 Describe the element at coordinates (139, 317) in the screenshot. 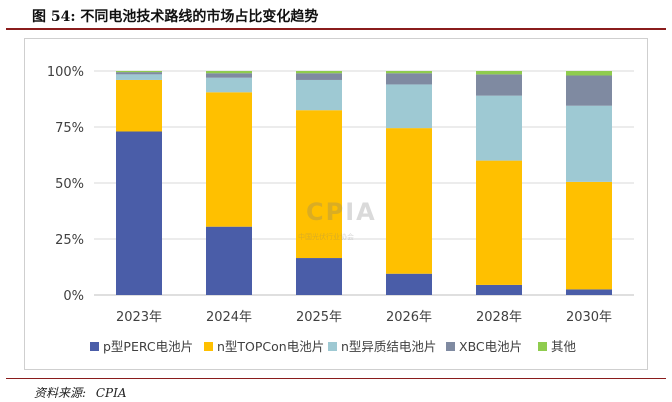

I see `x-tick-label: 2023年` at that location.